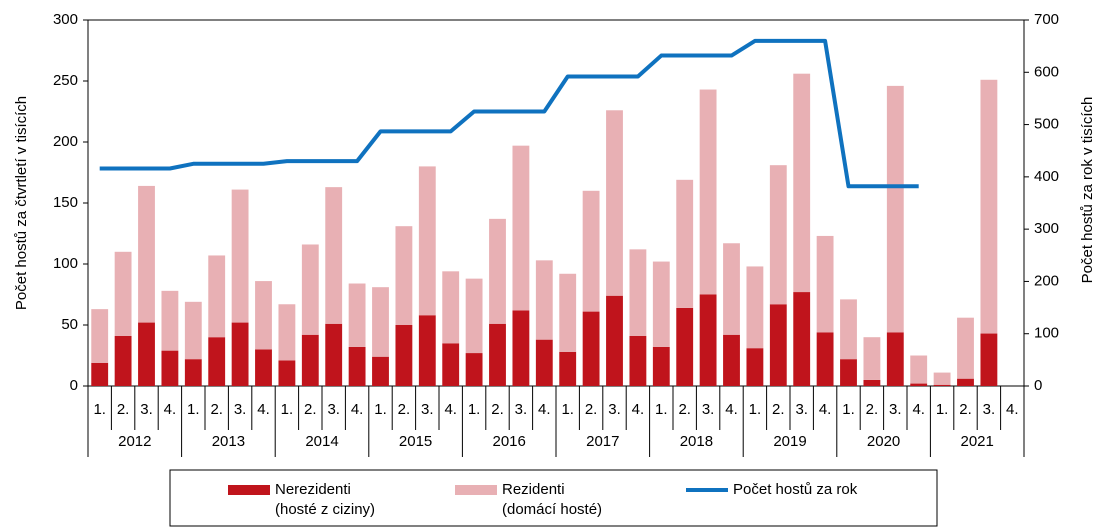 The width and height of the screenshot is (1105, 527). Describe the element at coordinates (883, 441) in the screenshot. I see `year-label: 2020` at that location.